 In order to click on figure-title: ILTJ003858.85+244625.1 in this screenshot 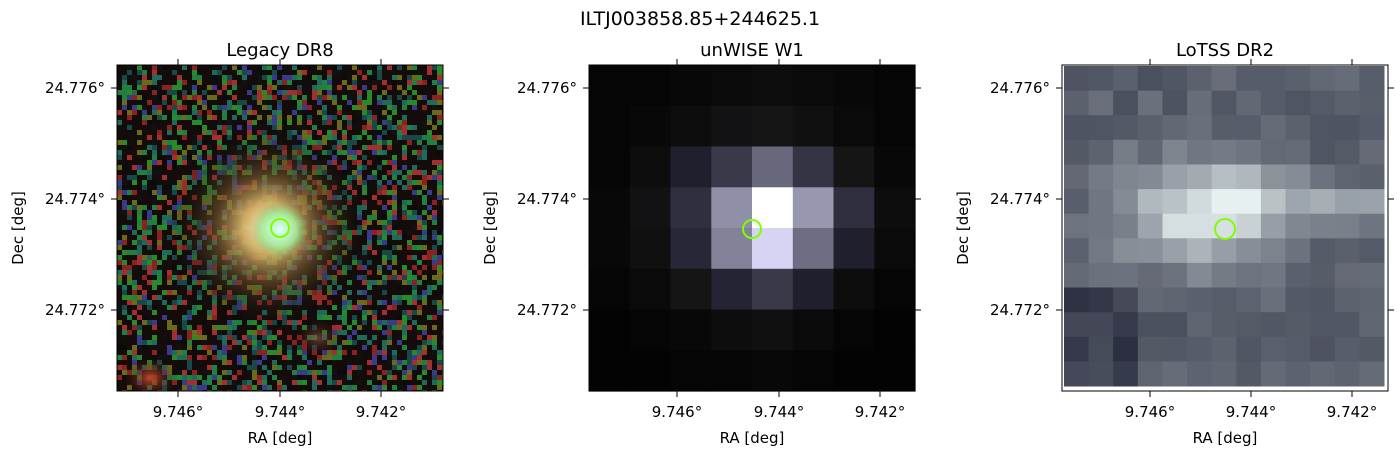, I will do `click(700, 19)`.